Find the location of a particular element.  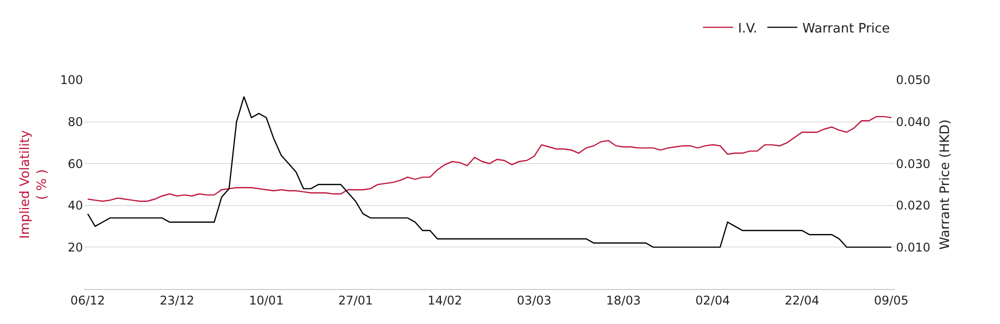

x-tick-label: 09/05 is located at coordinates (891, 300).